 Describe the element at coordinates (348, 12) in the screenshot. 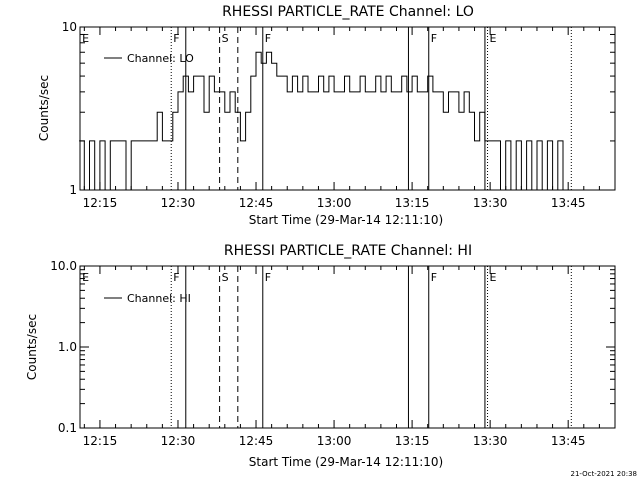

I see `chart-title: RHESSI PARTICLE_RATE Channel: LO` at that location.